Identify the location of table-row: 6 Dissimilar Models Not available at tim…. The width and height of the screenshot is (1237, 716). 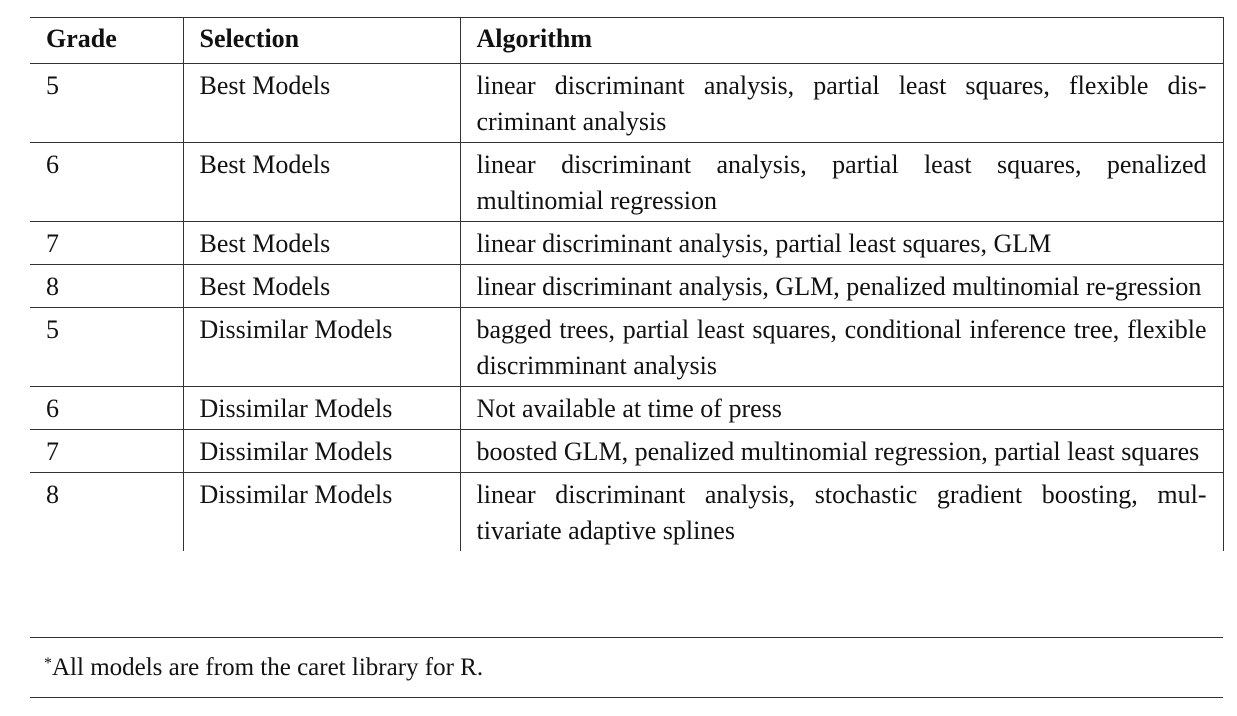
(627, 408).